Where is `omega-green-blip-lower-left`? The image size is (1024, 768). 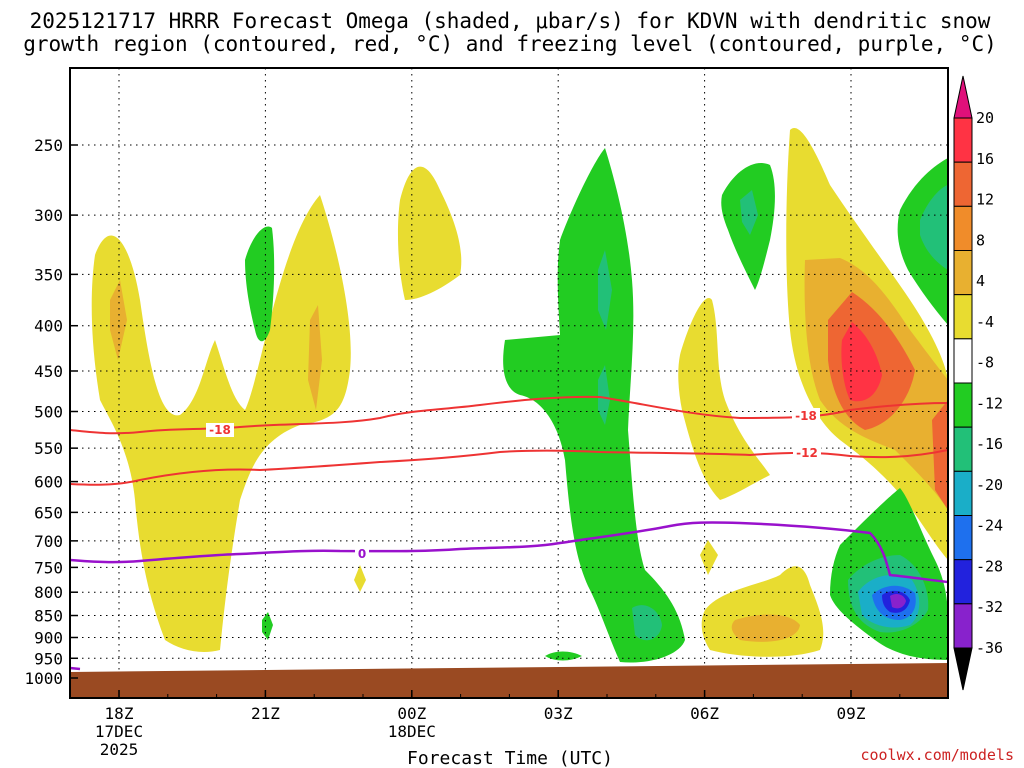
omega-green-blip-lower-left is located at coordinates (267, 626).